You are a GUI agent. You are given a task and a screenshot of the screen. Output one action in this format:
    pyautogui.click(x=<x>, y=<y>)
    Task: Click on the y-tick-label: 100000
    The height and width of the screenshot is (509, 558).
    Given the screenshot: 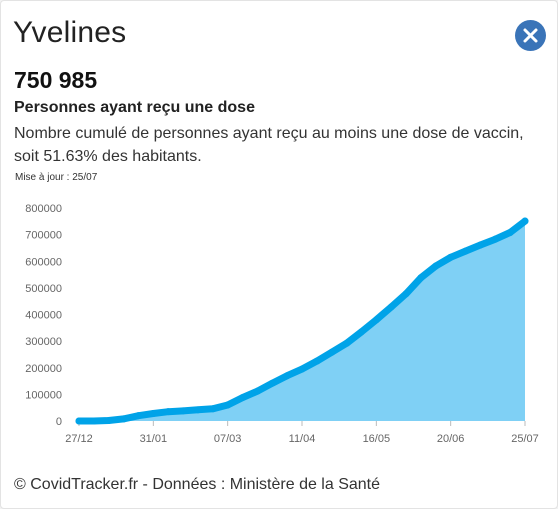 What is the action you would take?
    pyautogui.click(x=43, y=395)
    